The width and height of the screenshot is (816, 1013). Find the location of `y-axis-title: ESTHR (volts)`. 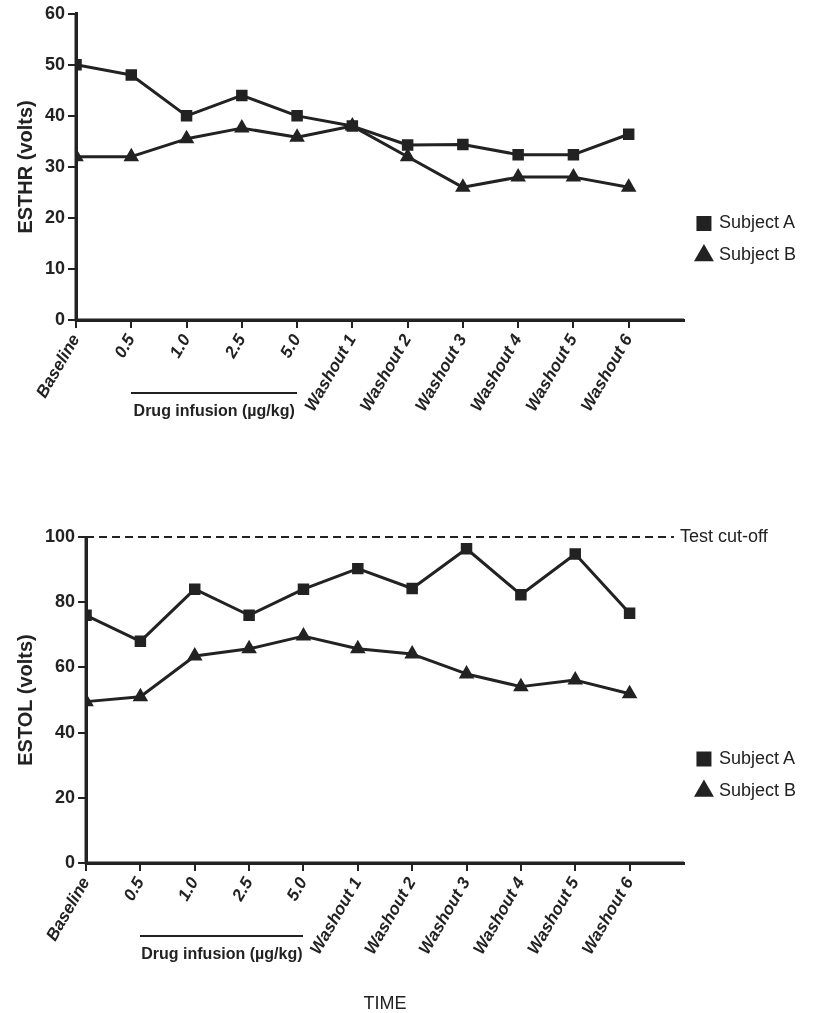

y-axis-title: ESTHR (volts) is located at coordinates (24, 167).